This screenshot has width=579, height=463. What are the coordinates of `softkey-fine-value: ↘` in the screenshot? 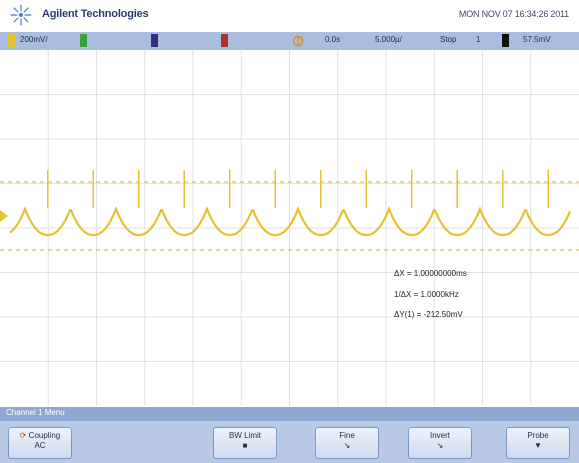 It's located at (347, 445).